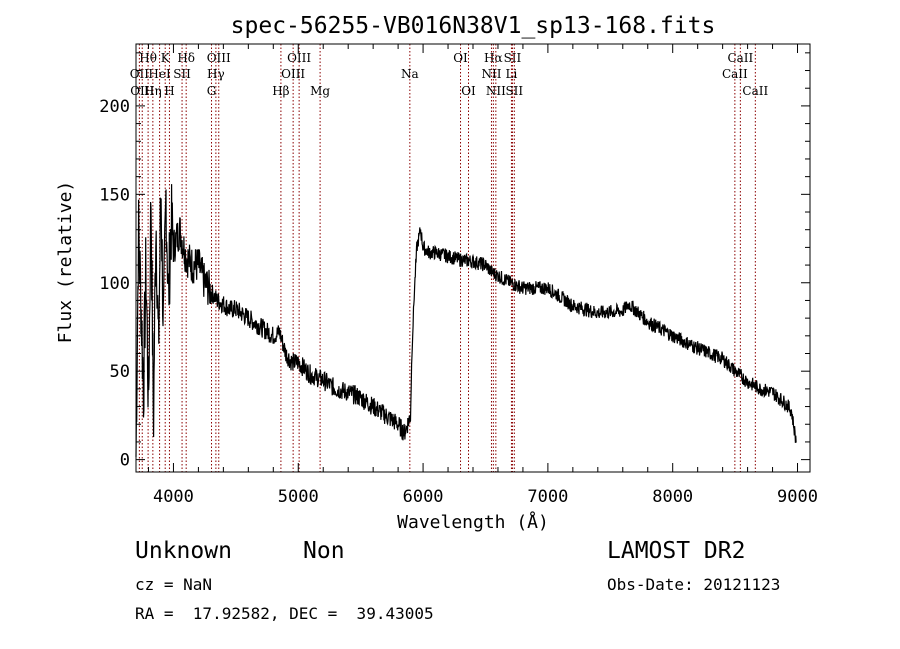 Image resolution: width=900 pixels, height=649 pixels. I want to click on y-axis-label: Flux (relative), so click(65, 262).